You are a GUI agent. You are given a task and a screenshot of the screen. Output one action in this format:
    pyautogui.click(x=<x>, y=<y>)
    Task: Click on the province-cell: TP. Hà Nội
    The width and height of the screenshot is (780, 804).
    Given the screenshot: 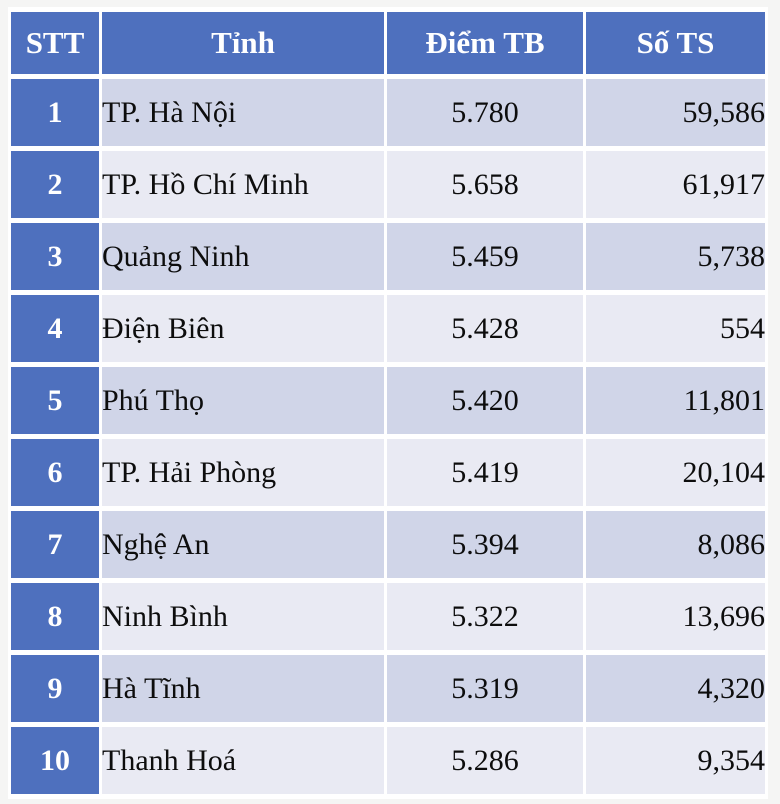 What is the action you would take?
    pyautogui.click(x=243, y=112)
    